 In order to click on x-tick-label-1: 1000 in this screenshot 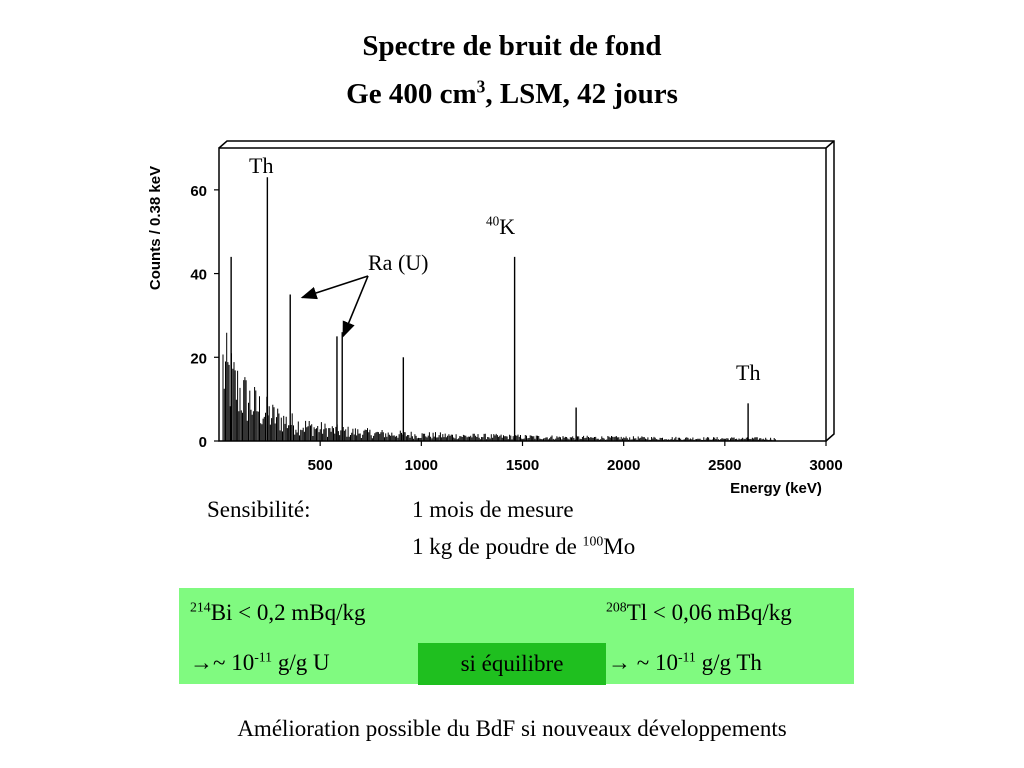, I will do `click(421, 465)`.